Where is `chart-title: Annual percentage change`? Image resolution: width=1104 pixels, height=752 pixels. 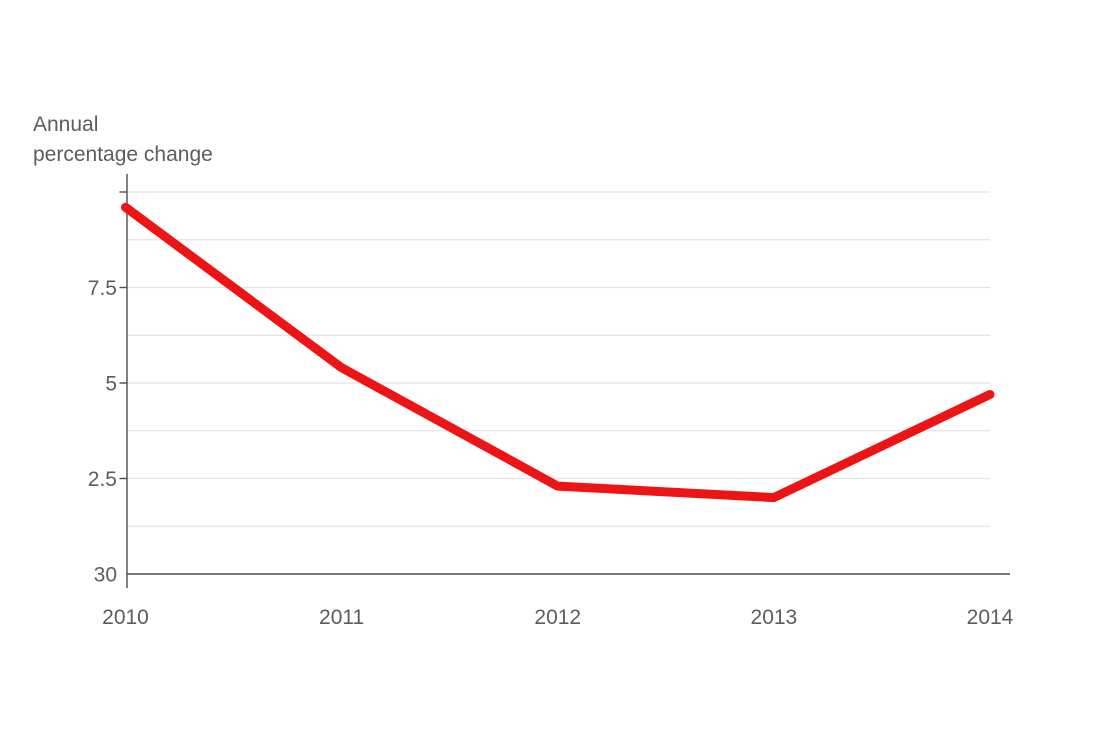 chart-title: Annual percentage change is located at coordinates (123, 139).